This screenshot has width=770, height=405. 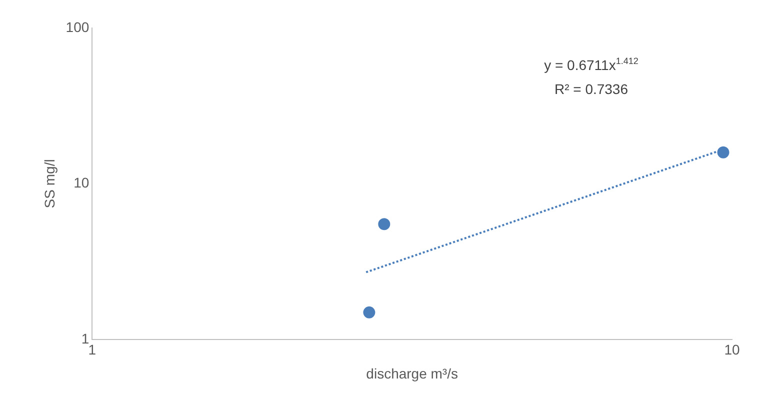 What do you see at coordinates (82, 182) in the screenshot?
I see `y-tick-label: 10` at bounding box center [82, 182].